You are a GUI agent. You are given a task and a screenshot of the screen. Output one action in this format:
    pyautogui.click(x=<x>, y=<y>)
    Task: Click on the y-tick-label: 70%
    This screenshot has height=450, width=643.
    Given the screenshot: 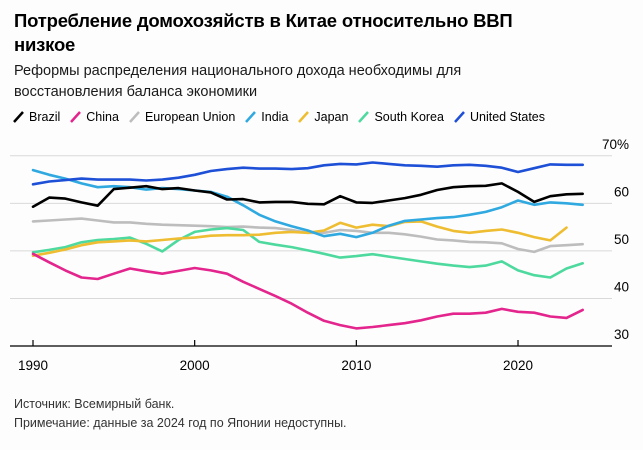 What is the action you would take?
    pyautogui.click(x=615, y=144)
    